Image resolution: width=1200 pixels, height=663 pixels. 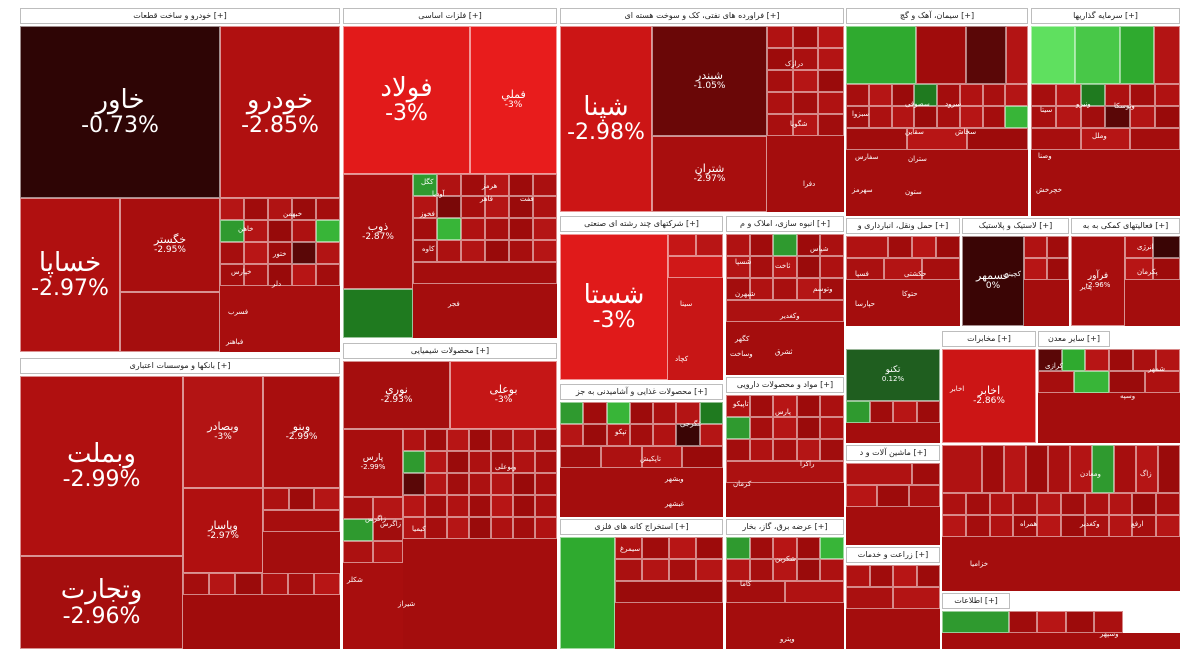 I want to click on sector-header-multi-industry: شرکتهای چند رشته ای صنعتی [+], so click(x=641, y=224).